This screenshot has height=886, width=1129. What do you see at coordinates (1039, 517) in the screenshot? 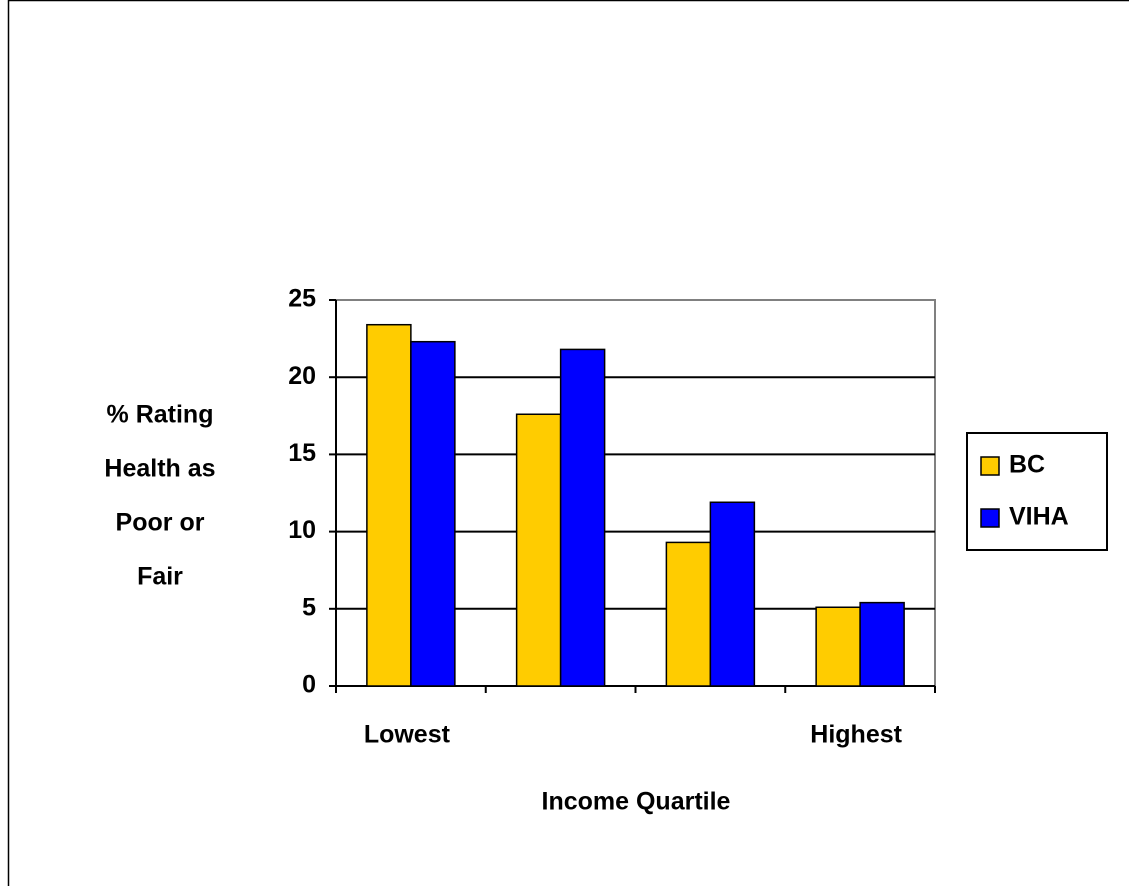
I see `legend-label: VIHA` at bounding box center [1039, 517].